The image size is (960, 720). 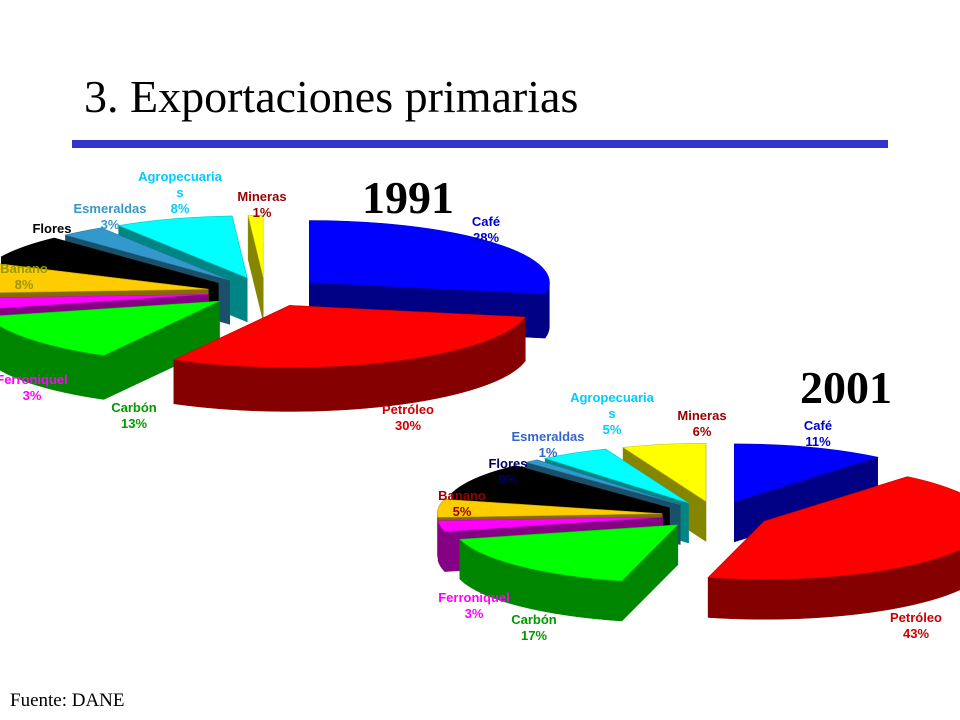 What do you see at coordinates (480, 144) in the screenshot?
I see `title-underline` at bounding box center [480, 144].